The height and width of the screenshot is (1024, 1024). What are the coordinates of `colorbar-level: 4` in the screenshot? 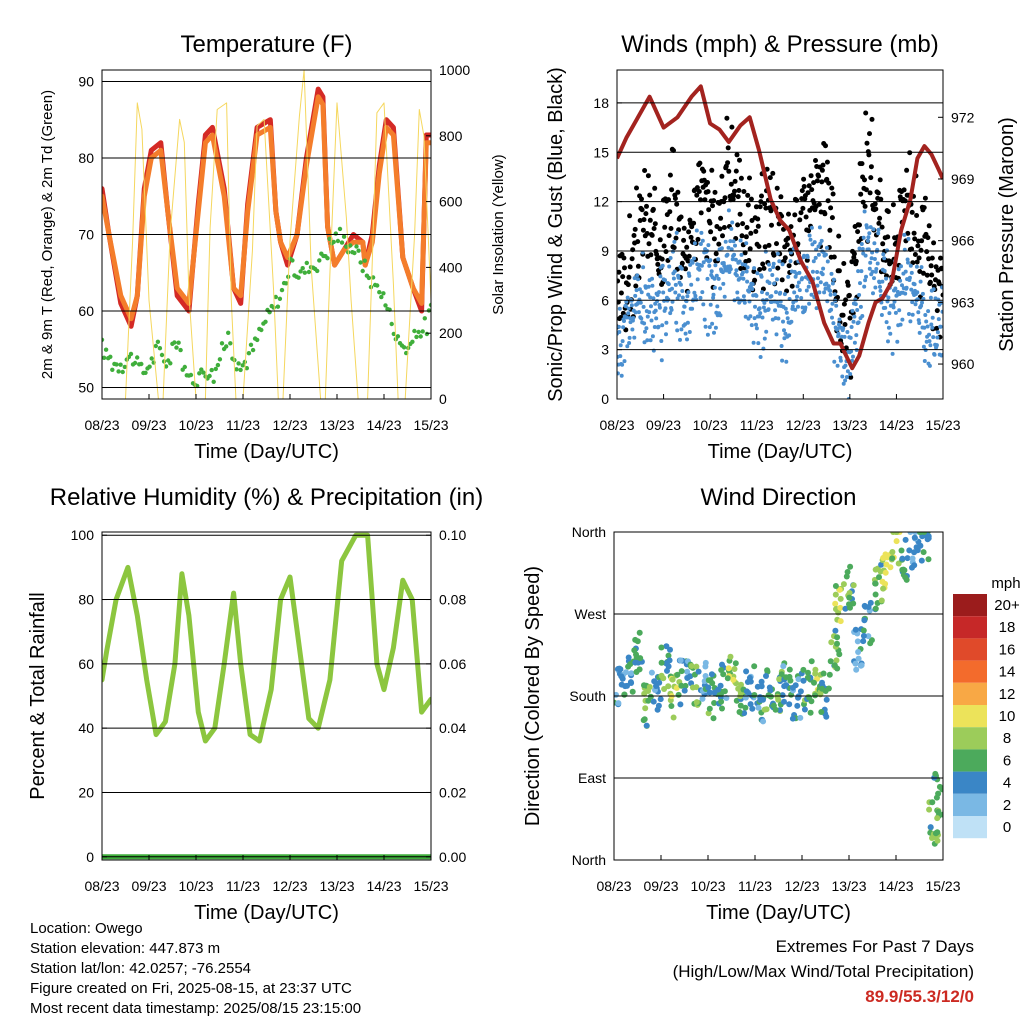 It's located at (1007, 783).